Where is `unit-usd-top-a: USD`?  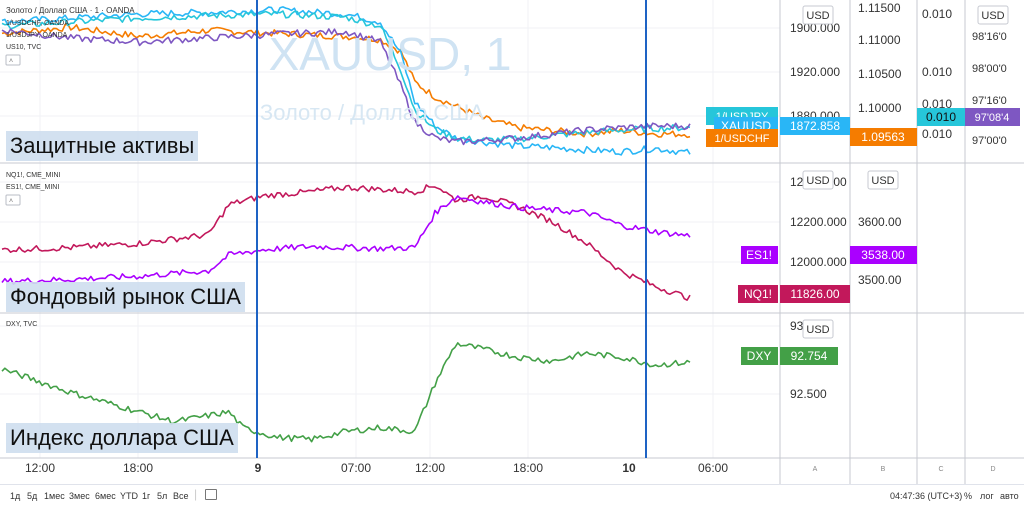
unit-usd-top-a: USD is located at coordinates (818, 15).